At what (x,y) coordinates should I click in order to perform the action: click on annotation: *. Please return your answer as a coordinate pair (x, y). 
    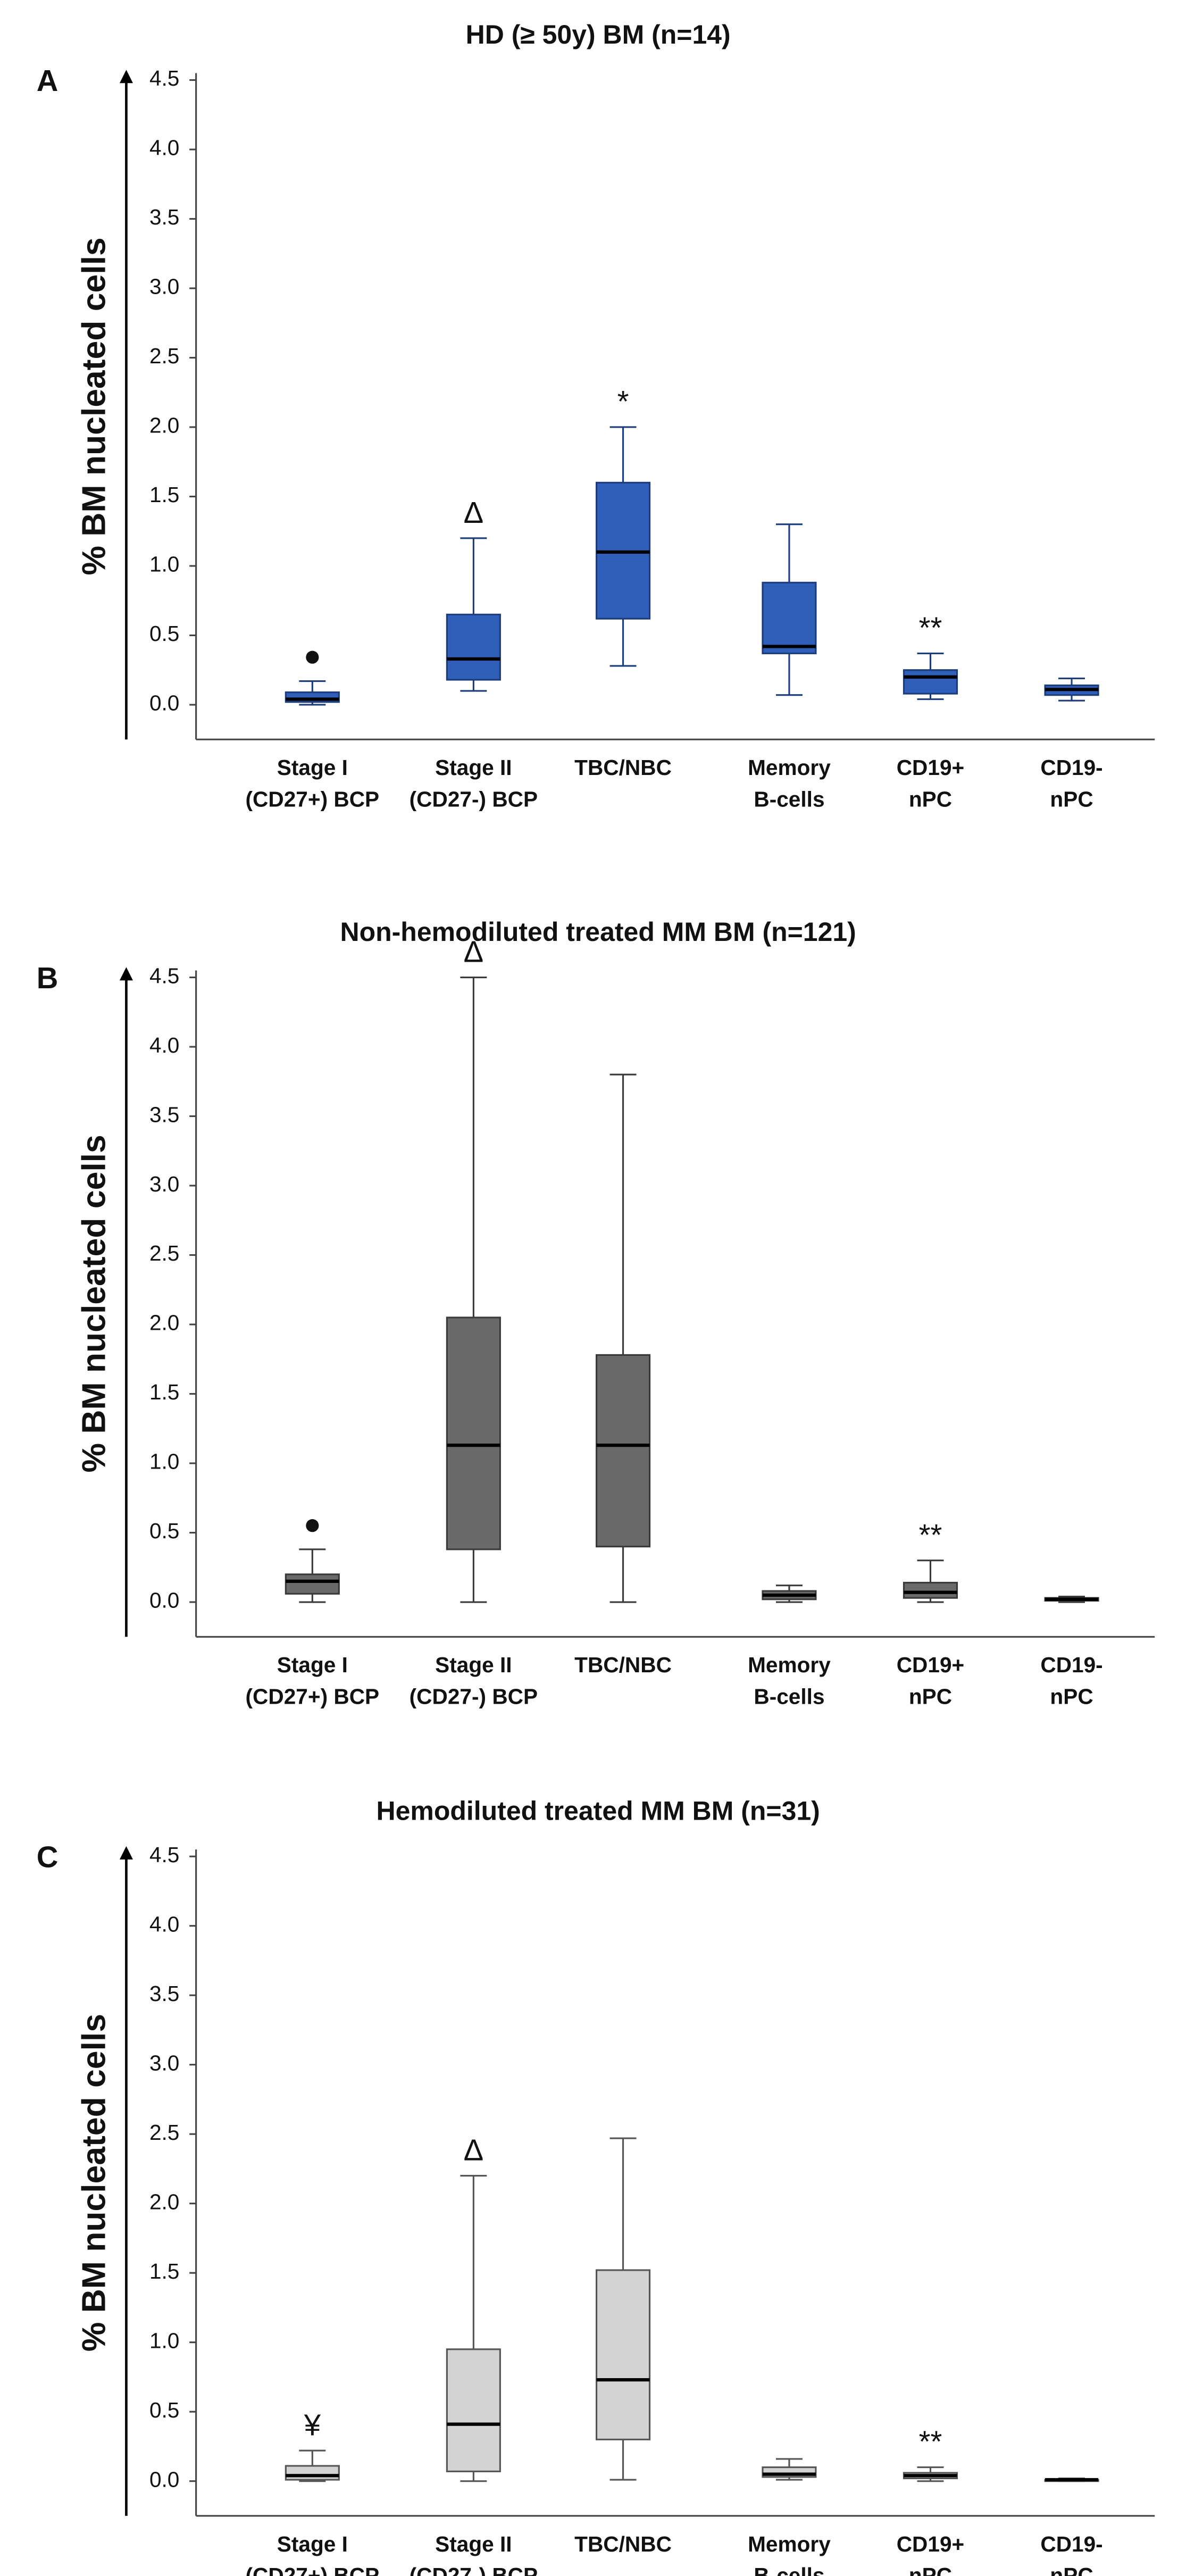
    Looking at the image, I should click on (623, 402).